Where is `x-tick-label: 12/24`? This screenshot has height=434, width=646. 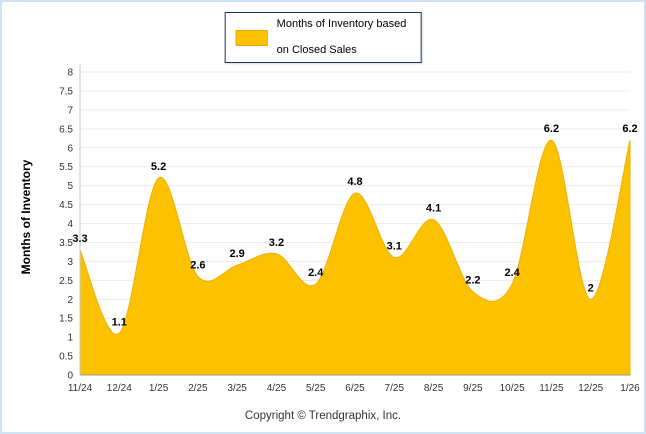
x-tick-label: 12/24 is located at coordinates (119, 388).